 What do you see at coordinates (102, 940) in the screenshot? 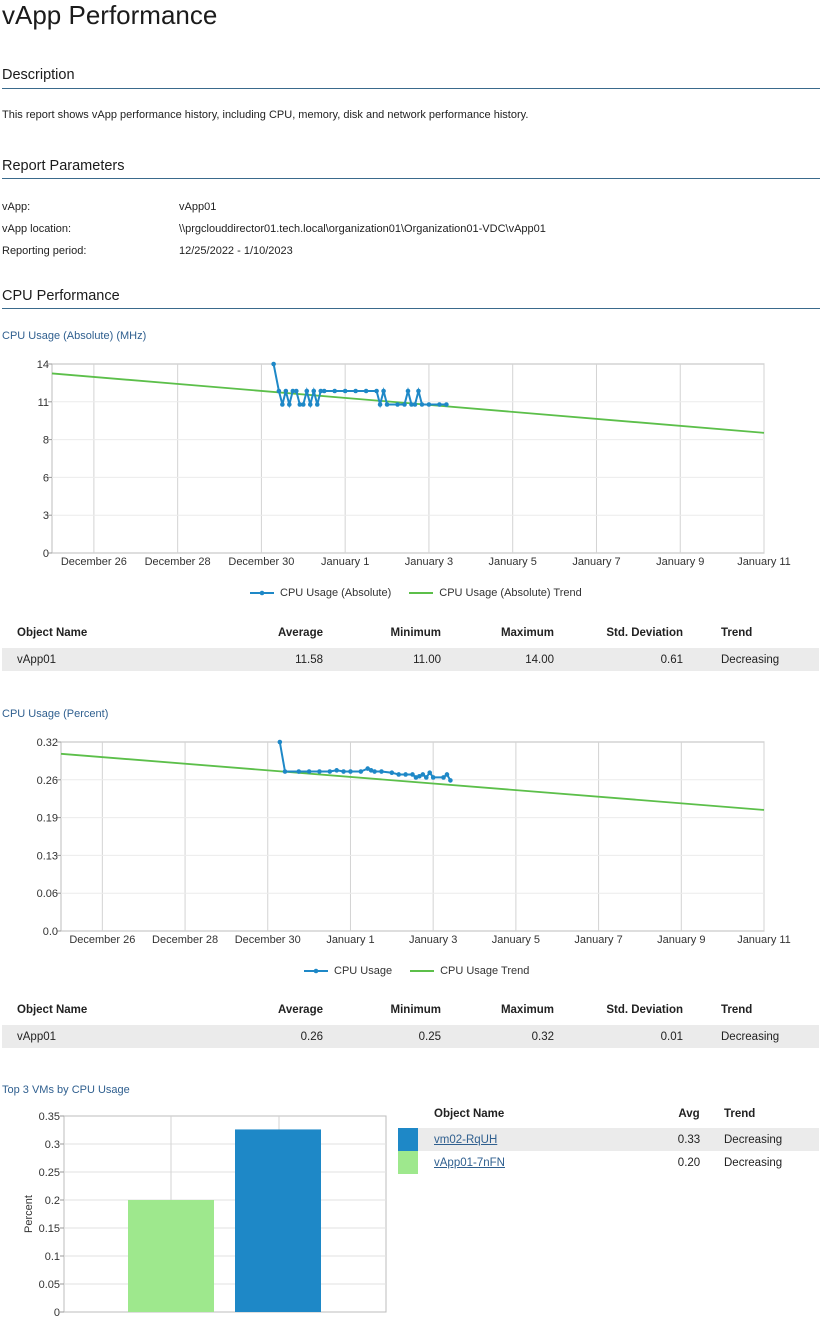
I see `x-tick-label: December 26` at bounding box center [102, 940].